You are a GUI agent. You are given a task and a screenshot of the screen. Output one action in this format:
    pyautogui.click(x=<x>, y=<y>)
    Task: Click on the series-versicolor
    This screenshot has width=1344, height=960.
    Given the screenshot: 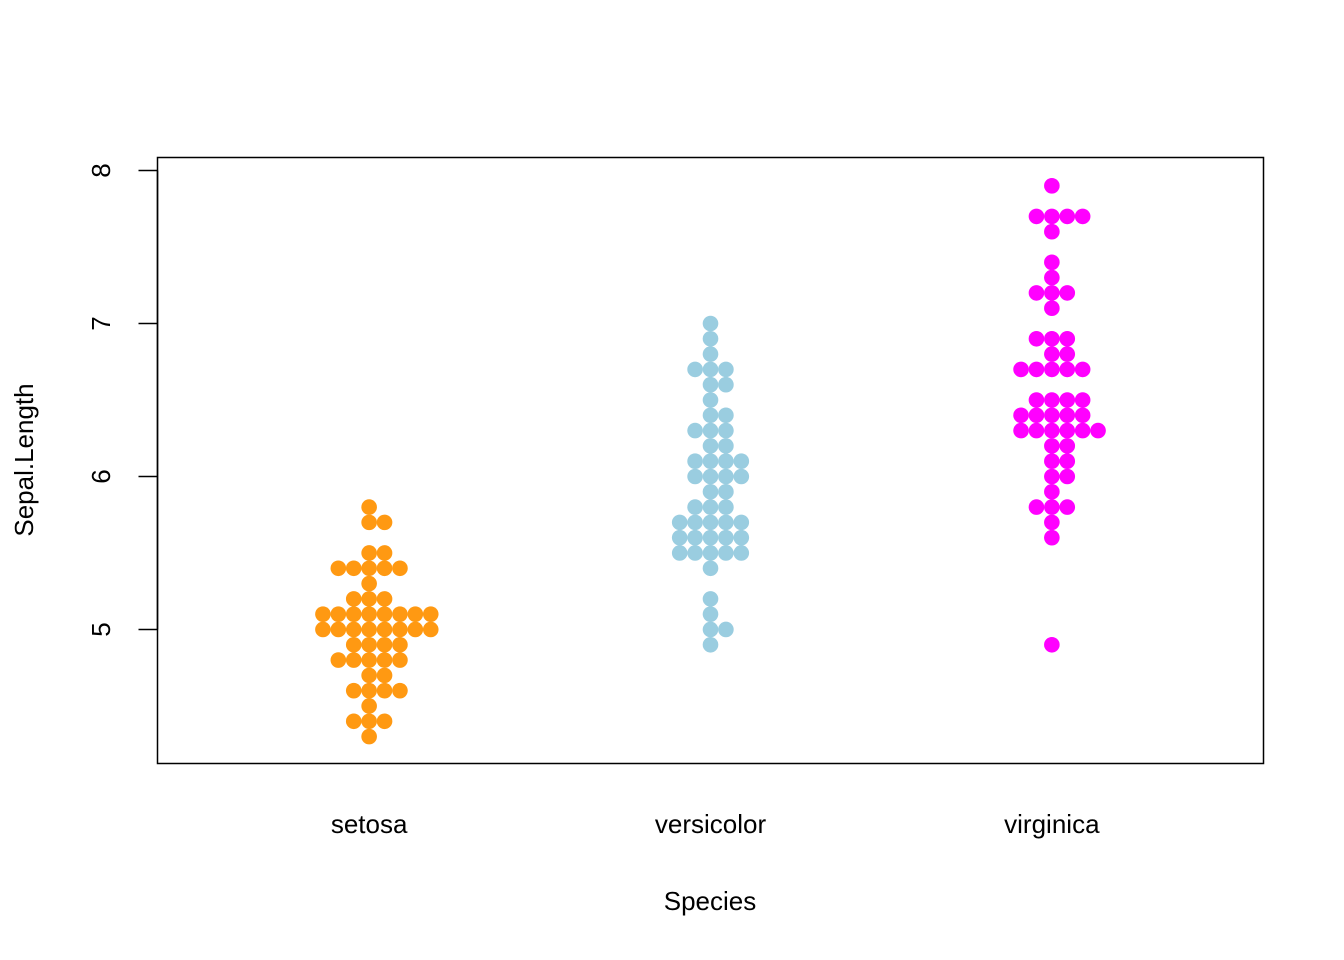 What is the action you would take?
    pyautogui.click(x=710, y=484)
    